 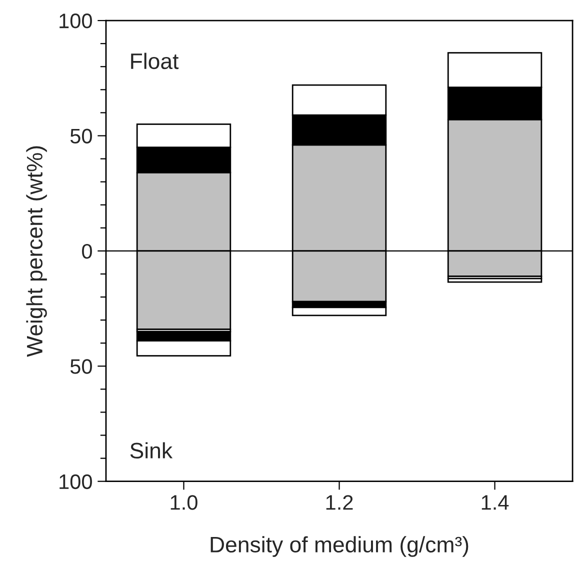 I want to click on x-axis-title: Density of medium (g/cm³), so click(x=339, y=546).